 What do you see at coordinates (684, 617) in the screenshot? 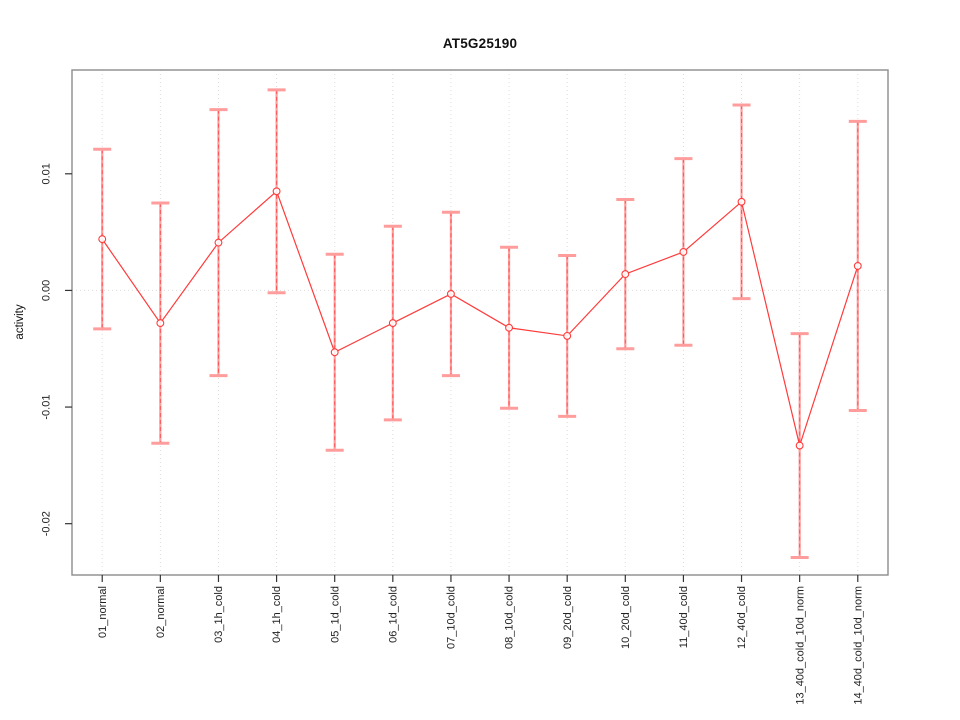
I see `x-tick-label: 11_40d_cold` at bounding box center [684, 617].